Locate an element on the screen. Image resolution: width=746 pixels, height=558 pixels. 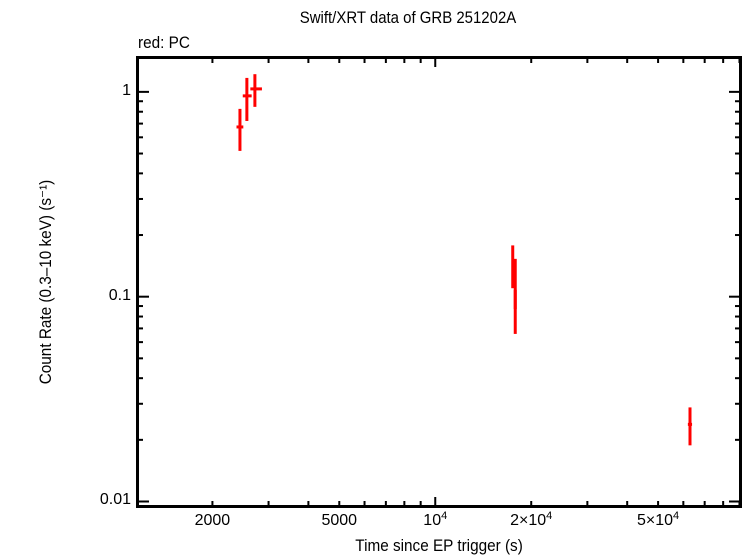
x-tick-label: 2×10⁴ is located at coordinates (531, 520).